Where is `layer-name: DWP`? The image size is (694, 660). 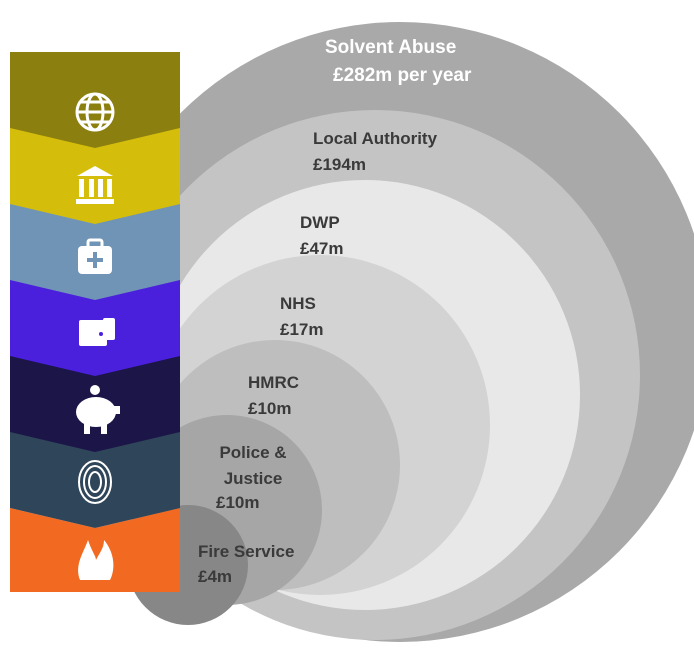 layer-name: DWP is located at coordinates (320, 222).